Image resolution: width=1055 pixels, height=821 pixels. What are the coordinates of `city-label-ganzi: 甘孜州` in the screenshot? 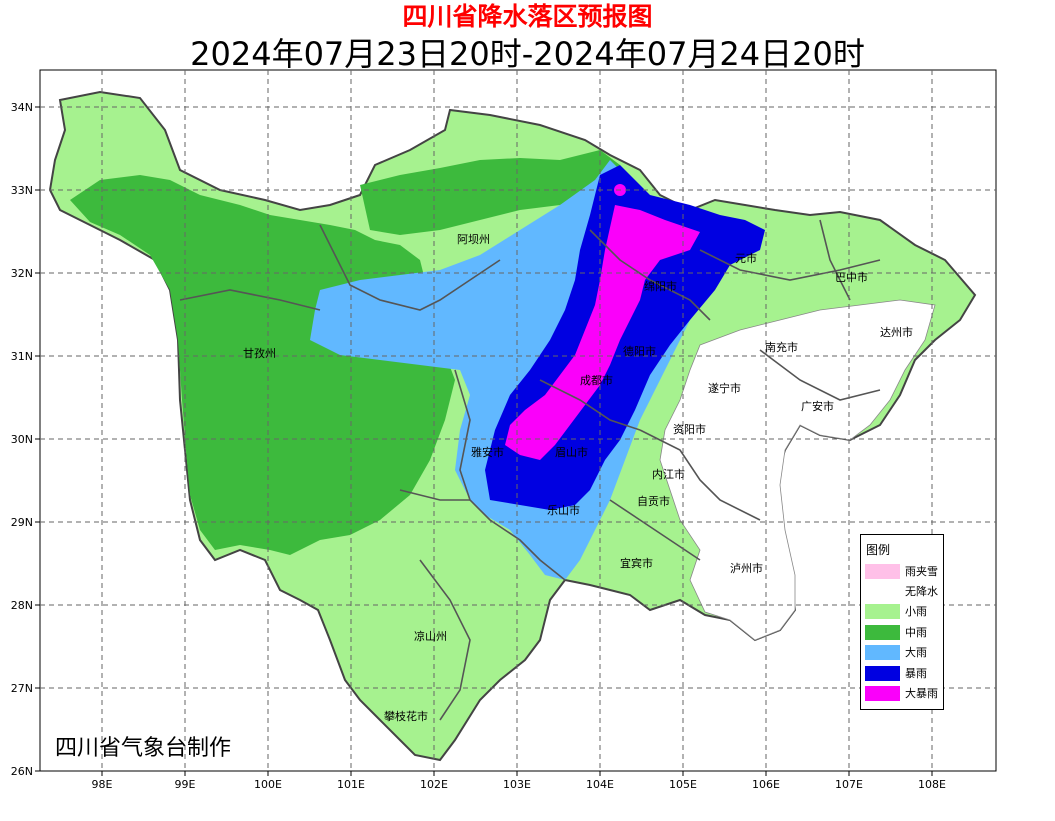 It's located at (259, 353).